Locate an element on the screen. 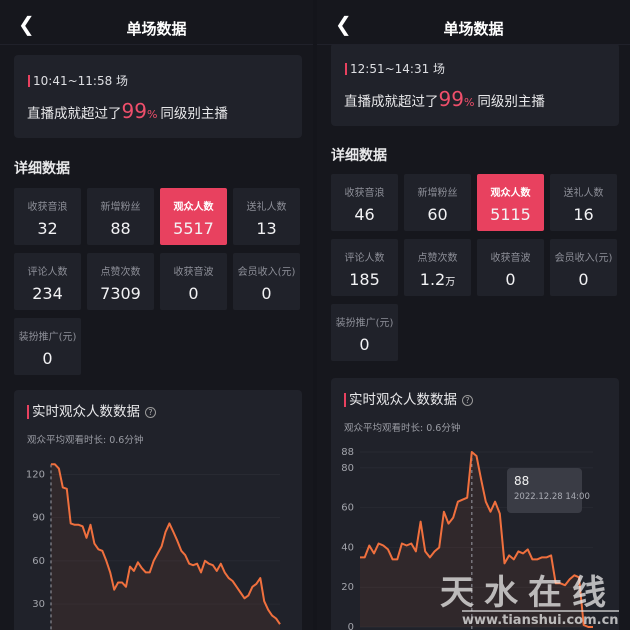 Image resolution: width=630 pixels, height=630 pixels. chart-title: 实时观众人数数据? is located at coordinates (91, 412).